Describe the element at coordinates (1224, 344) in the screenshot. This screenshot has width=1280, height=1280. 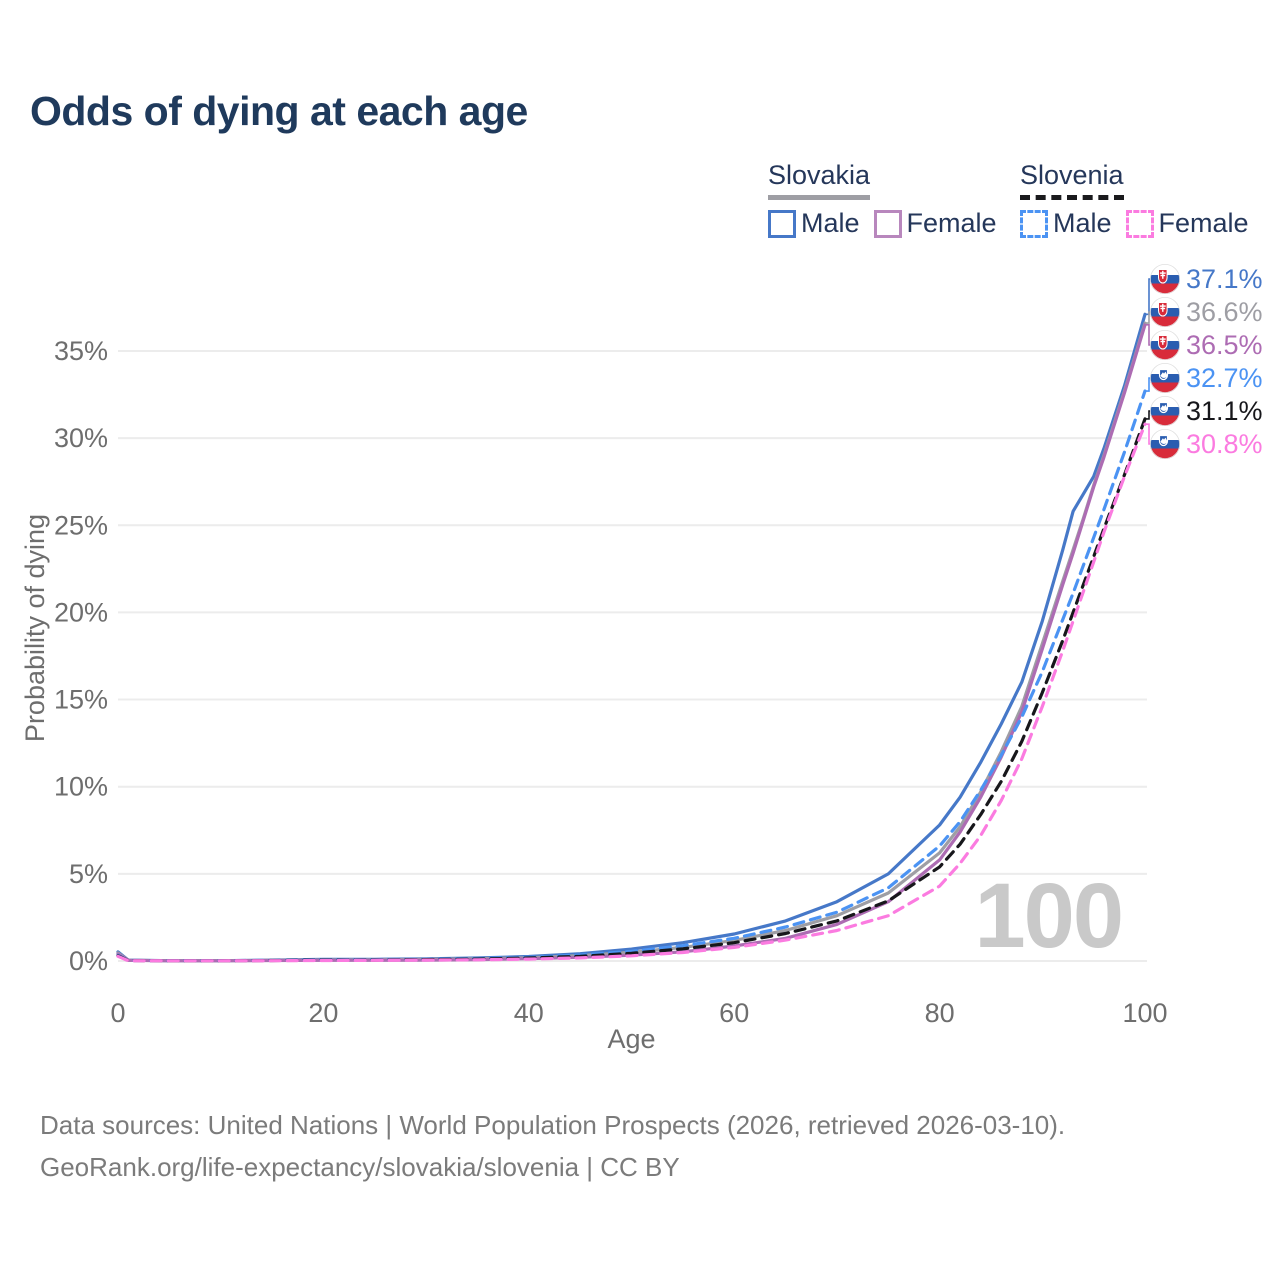
I see `end-label-value-slovakia-female: 36.5%` at that location.